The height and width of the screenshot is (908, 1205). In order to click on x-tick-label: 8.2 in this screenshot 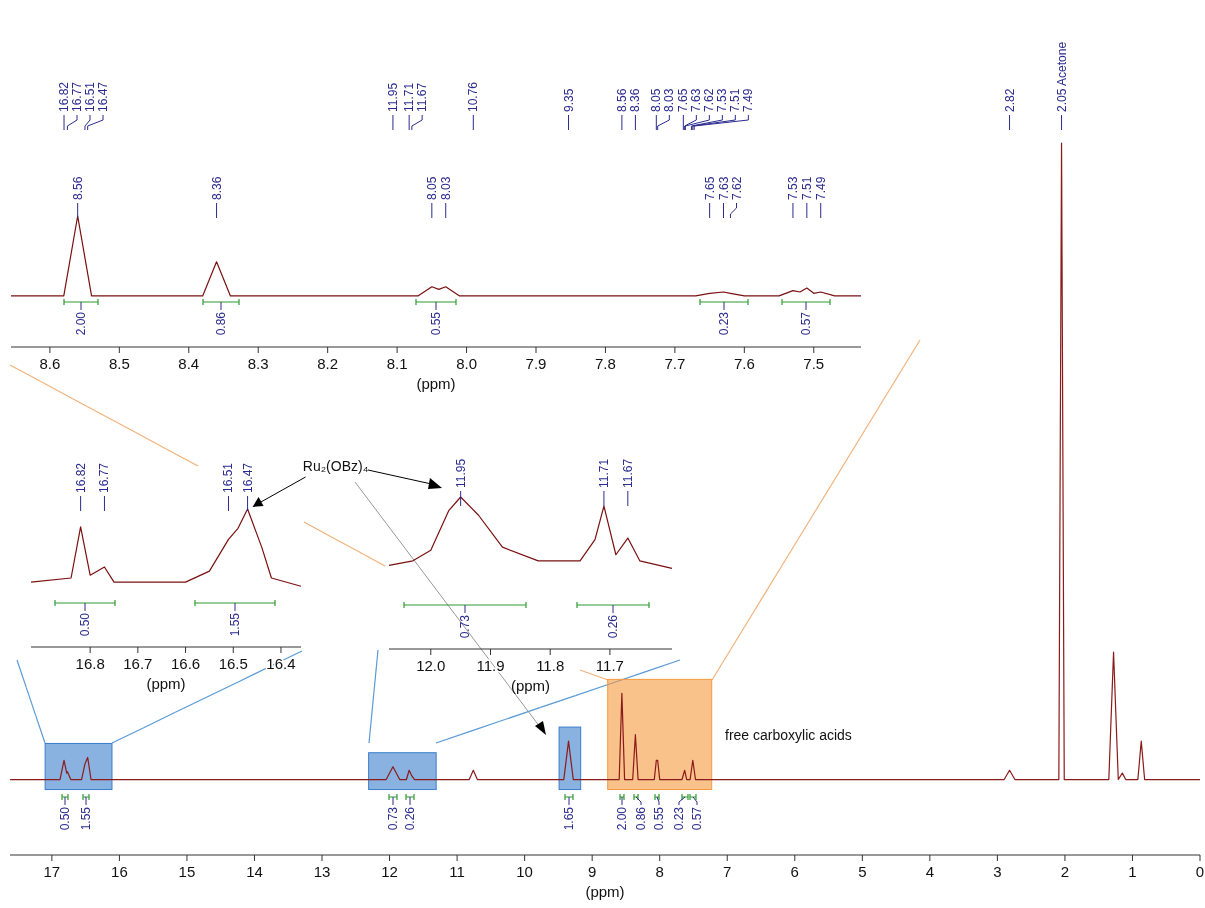, I will do `click(328, 363)`.